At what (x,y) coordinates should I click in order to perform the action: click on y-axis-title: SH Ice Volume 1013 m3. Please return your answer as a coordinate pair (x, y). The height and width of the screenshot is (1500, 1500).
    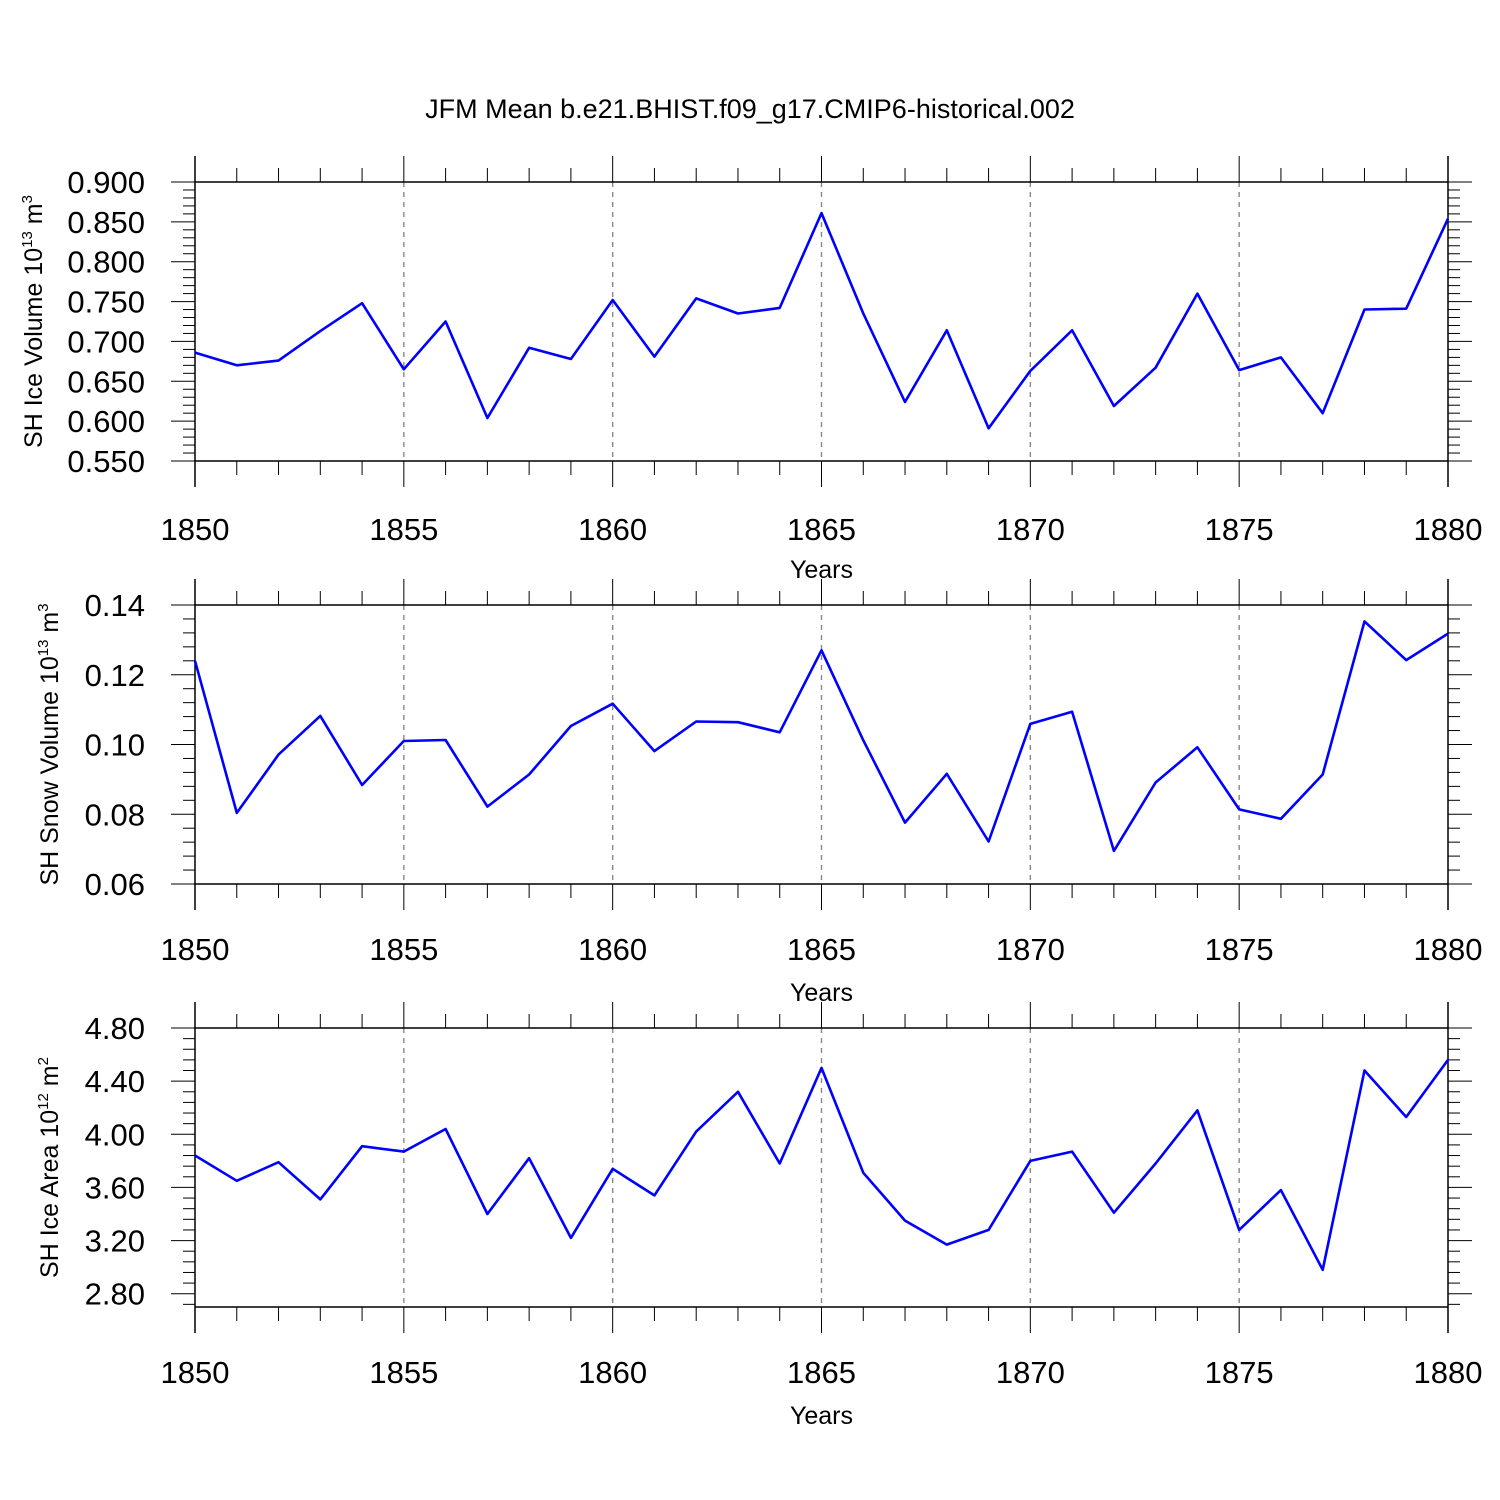
    Looking at the image, I should click on (33, 321).